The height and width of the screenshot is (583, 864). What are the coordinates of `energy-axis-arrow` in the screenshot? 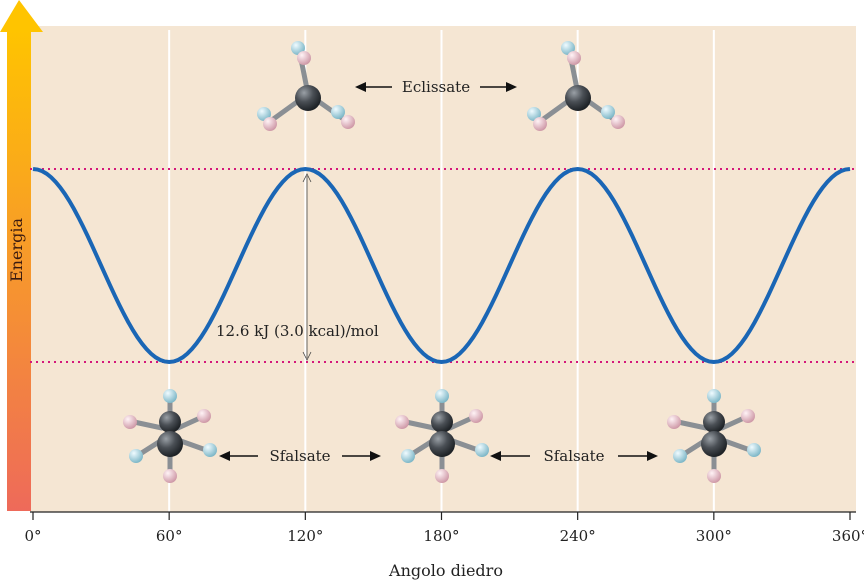 It's located at (21, 255).